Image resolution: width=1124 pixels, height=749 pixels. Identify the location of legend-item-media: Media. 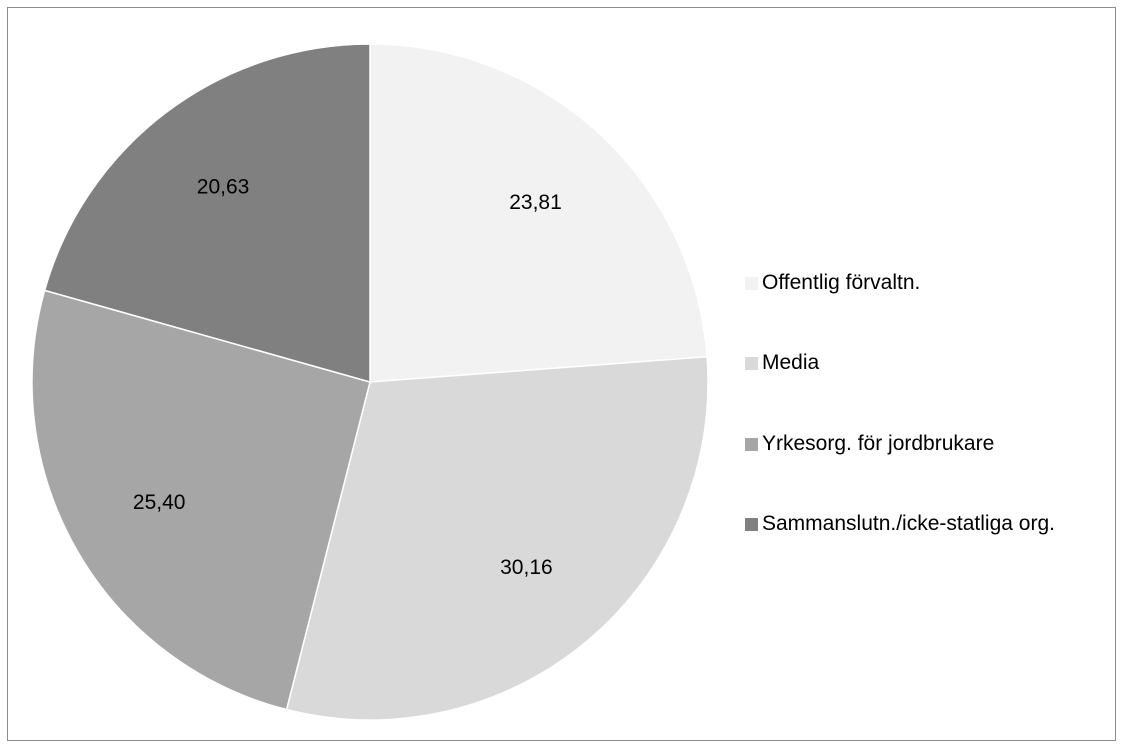
(782, 363).